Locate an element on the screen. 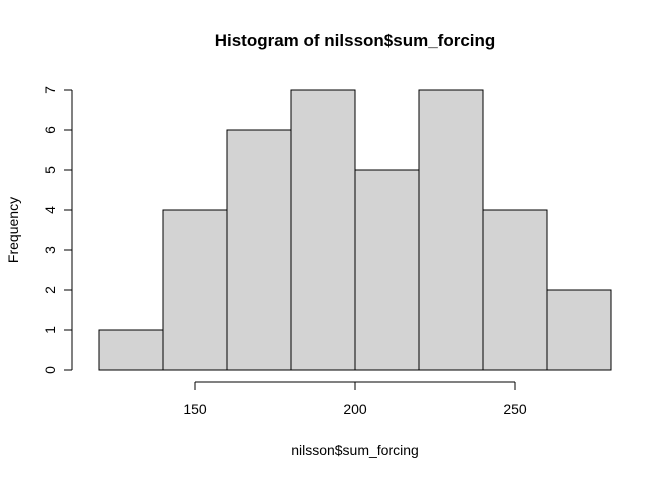 The image size is (672, 480). chart-title: Histogram of nilsson$sum_forcing is located at coordinates (355, 40).